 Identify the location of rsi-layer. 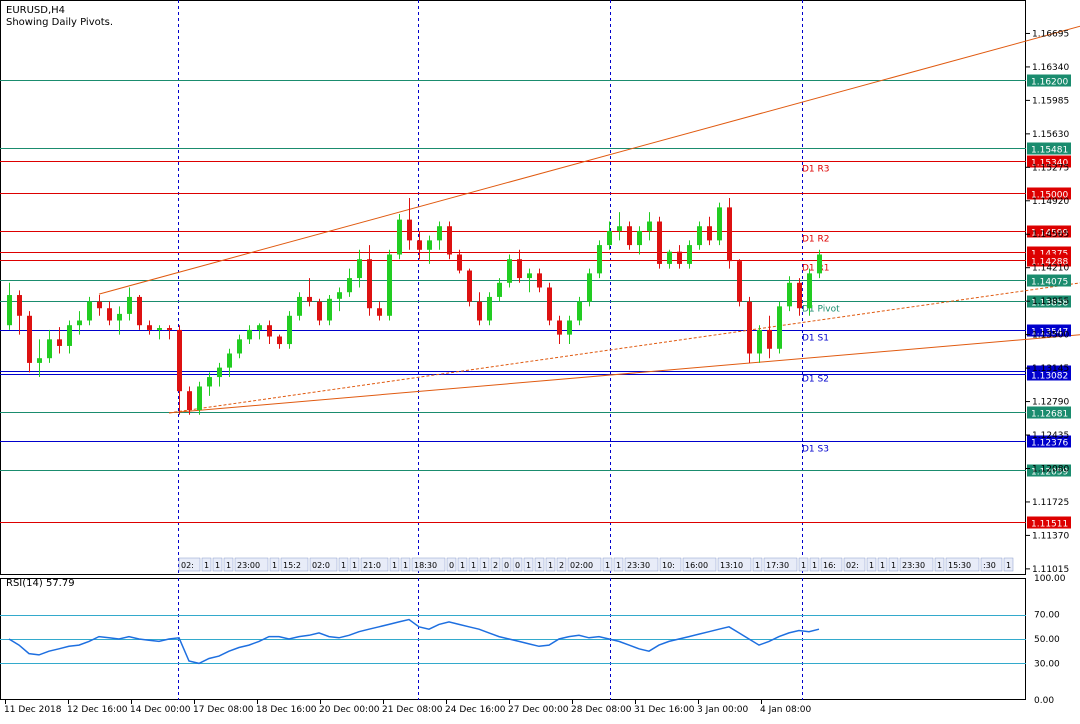
(513, 640).